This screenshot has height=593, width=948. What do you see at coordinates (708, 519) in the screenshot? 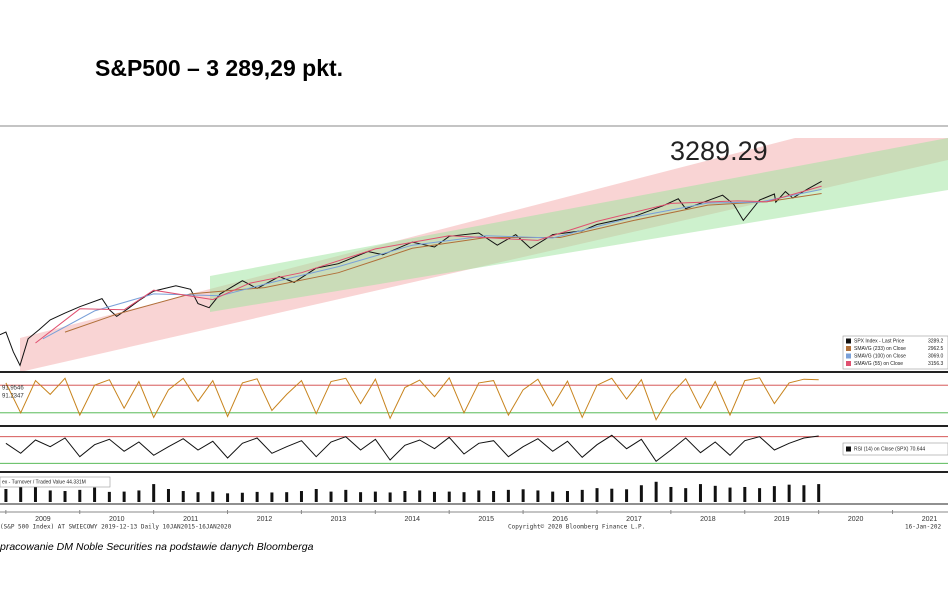
I see `x-tick-label: 2018` at bounding box center [708, 519].